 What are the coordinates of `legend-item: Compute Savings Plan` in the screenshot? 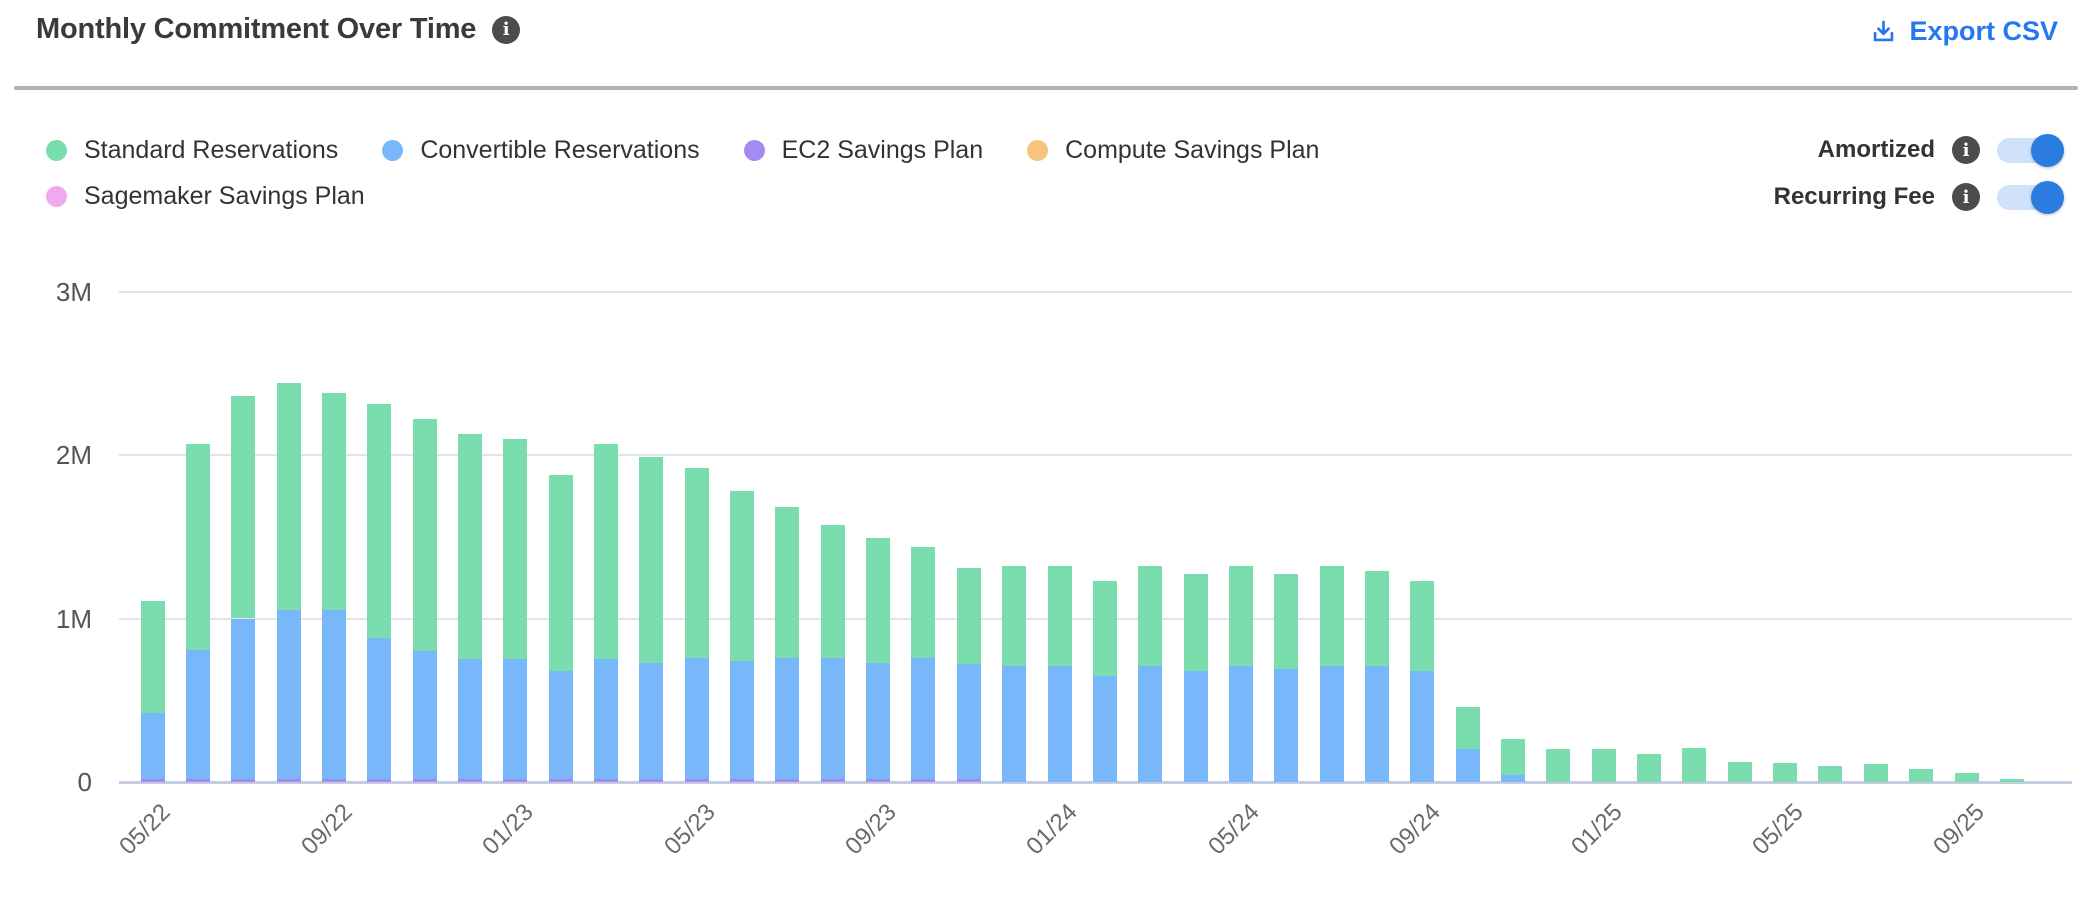 It's located at (1173, 150).